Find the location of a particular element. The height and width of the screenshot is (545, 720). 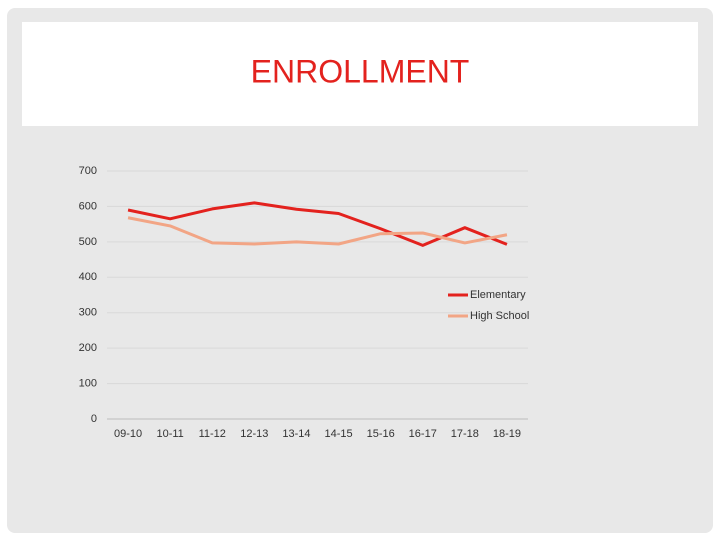

y-tick-label: 200 is located at coordinates (88, 348).